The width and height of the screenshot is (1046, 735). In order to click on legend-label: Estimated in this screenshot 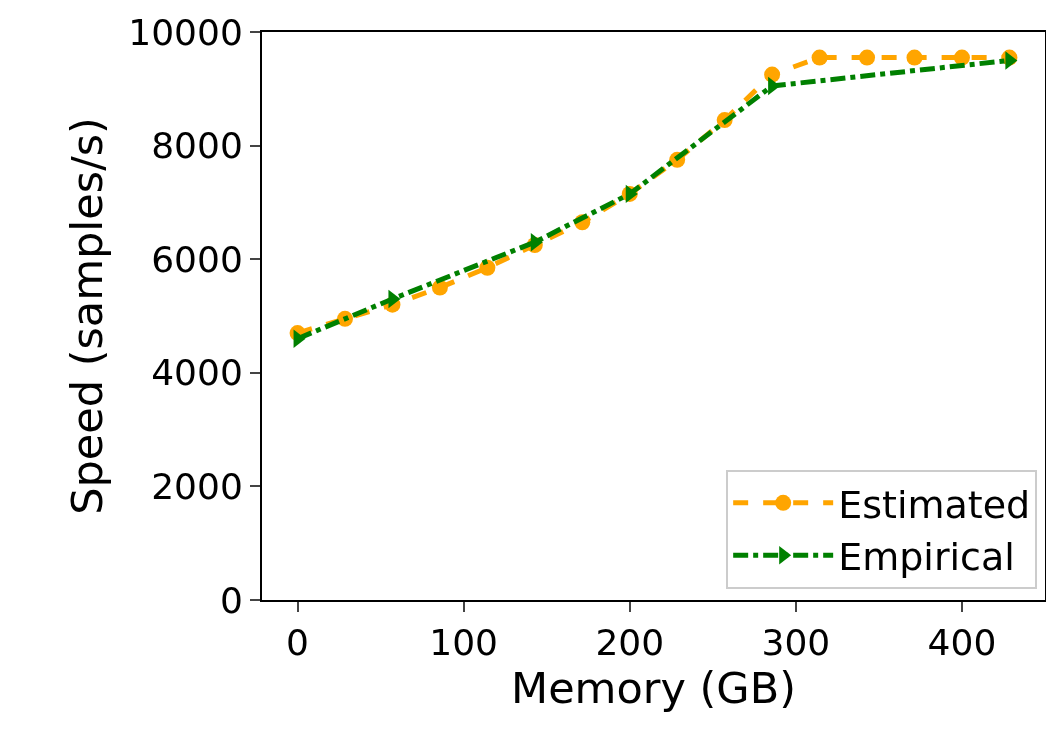, I will do `click(934, 504)`.